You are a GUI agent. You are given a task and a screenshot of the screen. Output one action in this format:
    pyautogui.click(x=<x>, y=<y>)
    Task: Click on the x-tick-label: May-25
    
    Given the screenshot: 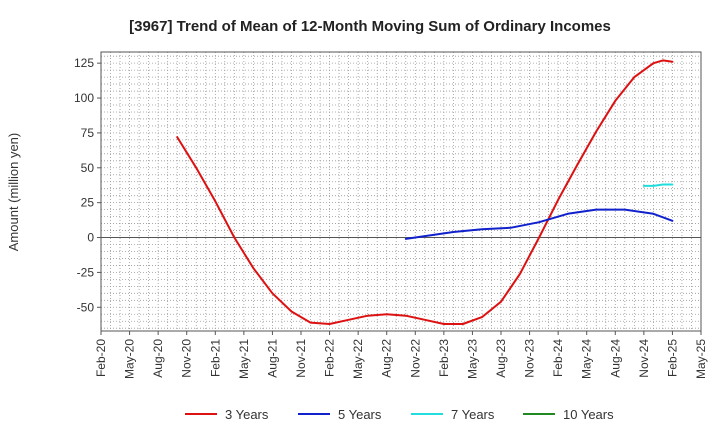 What is the action you would take?
    pyautogui.click(x=701, y=359)
    